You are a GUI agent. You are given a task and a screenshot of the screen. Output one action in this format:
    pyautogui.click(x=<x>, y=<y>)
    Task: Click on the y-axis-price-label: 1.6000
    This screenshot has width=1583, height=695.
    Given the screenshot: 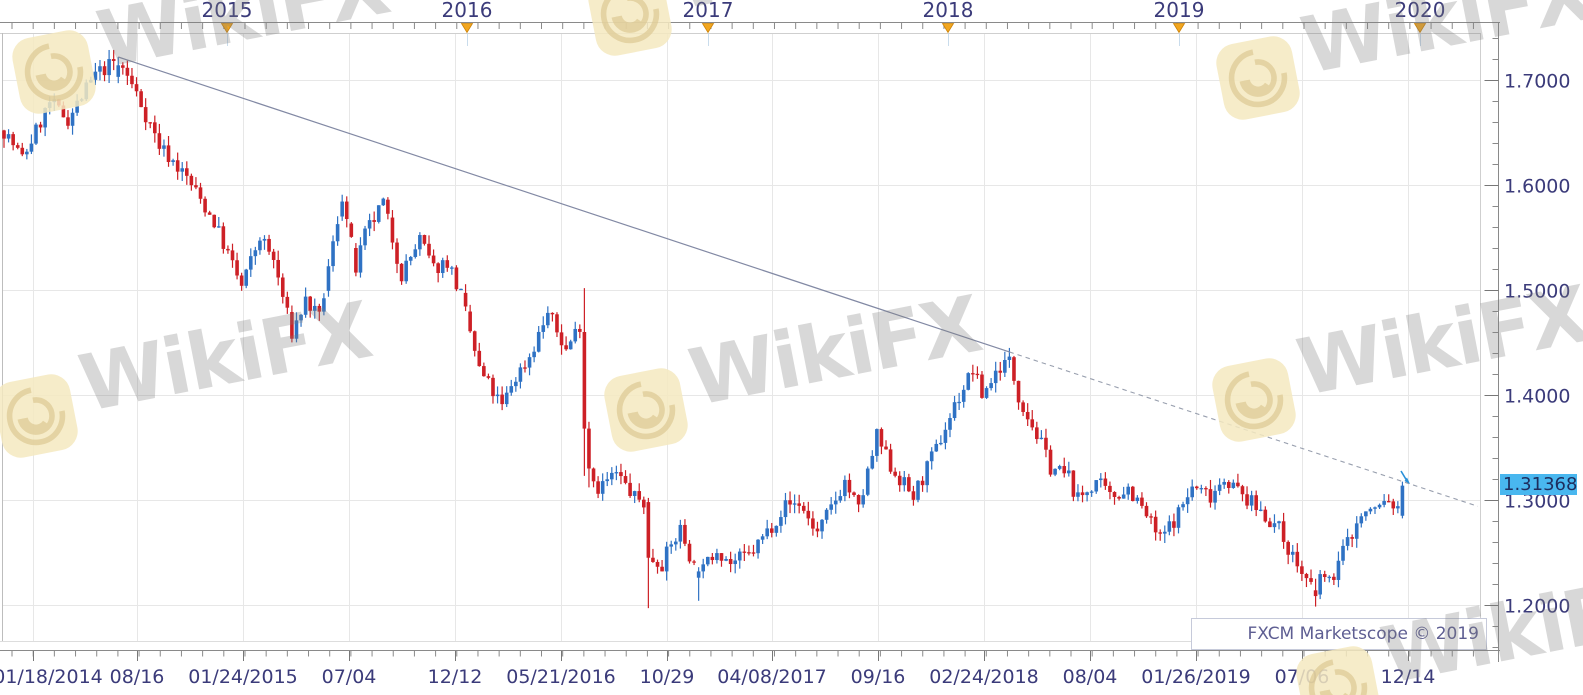 What is the action you would take?
    pyautogui.click(x=1537, y=187)
    